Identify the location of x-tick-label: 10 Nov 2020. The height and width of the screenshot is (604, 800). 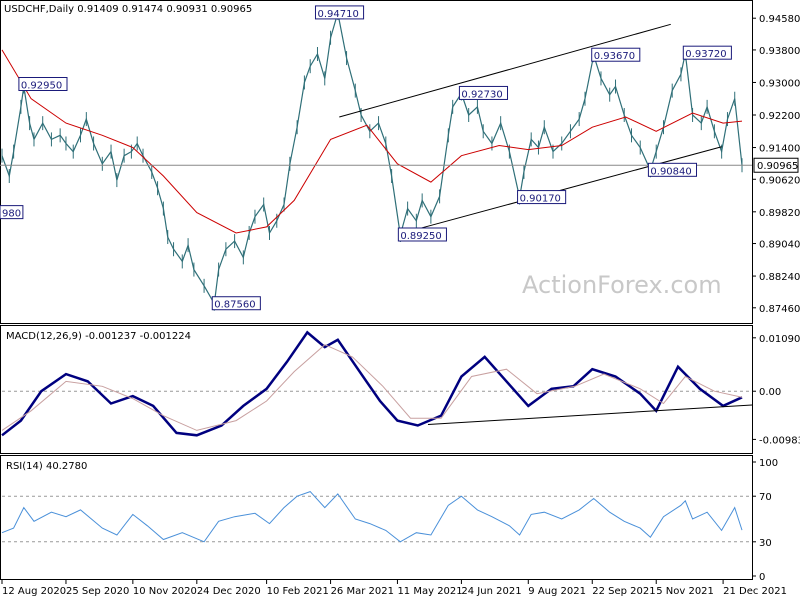
(165, 591).